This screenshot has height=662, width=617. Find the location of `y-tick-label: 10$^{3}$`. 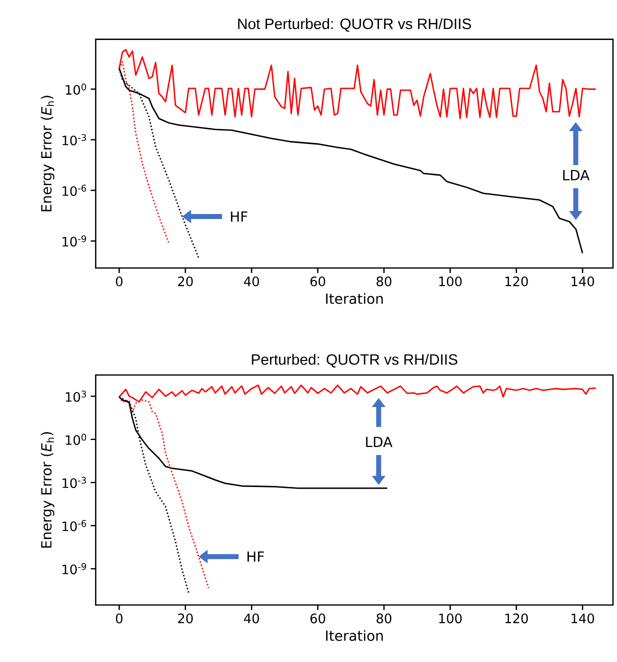

y-tick-label: 10$^{3}$ is located at coordinates (76, 396).